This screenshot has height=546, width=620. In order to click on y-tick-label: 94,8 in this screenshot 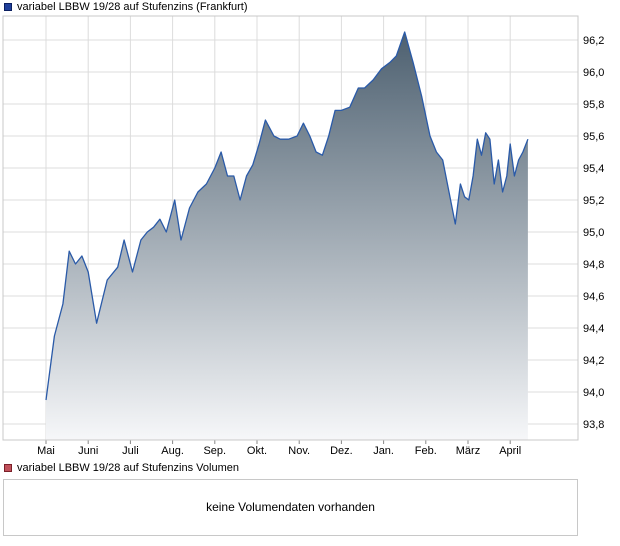, I will do `click(593, 265)`.